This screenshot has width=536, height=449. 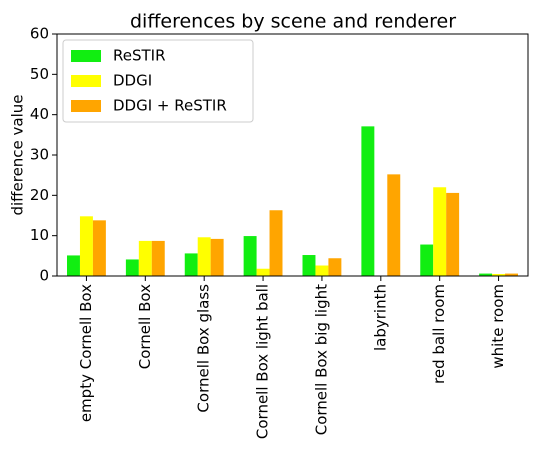 I want to click on legend-label: DDGI, so click(x=132, y=81).